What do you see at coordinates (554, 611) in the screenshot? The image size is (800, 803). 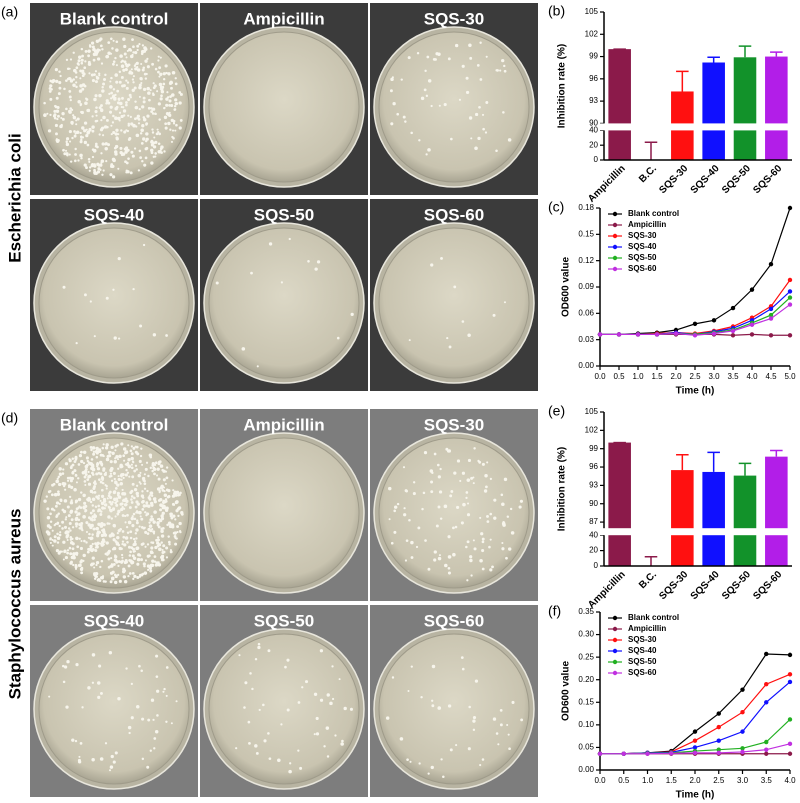 I see `panel-label: (f)` at bounding box center [554, 611].